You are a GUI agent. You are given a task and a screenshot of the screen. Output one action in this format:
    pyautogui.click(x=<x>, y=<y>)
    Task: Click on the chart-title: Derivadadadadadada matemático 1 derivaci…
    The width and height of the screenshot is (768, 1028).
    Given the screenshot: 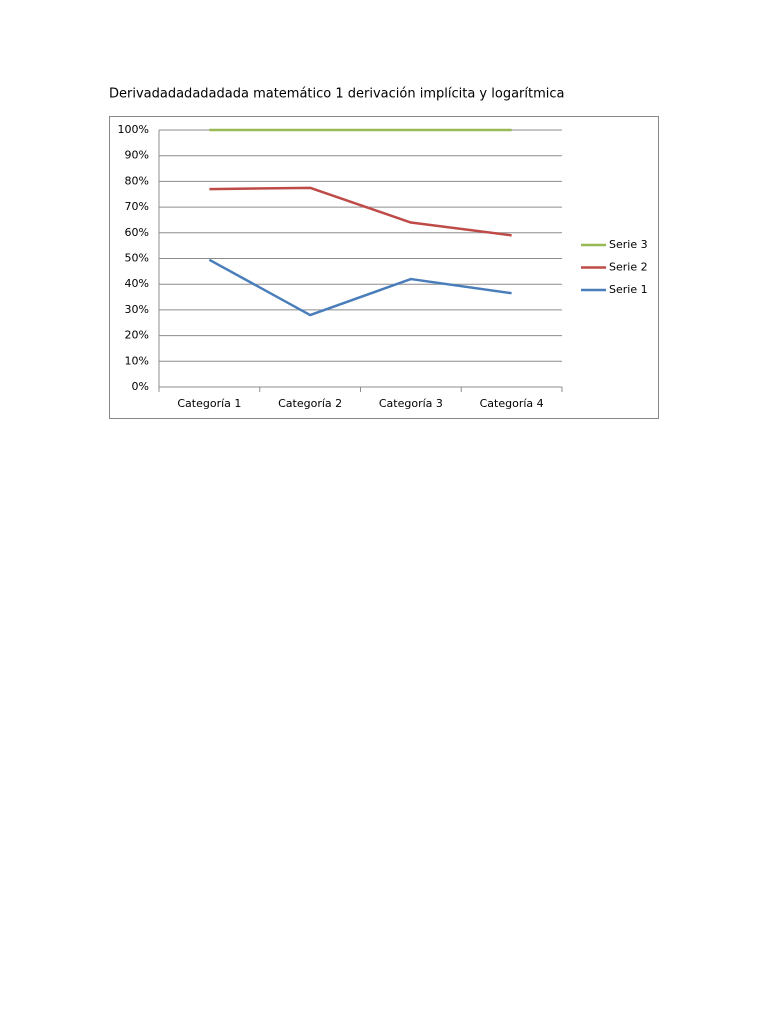 What is the action you would take?
    pyautogui.click(x=336, y=94)
    